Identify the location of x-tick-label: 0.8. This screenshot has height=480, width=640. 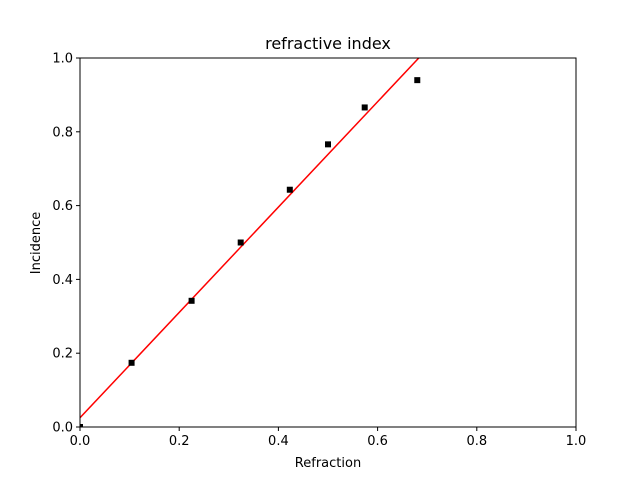
(476, 441).